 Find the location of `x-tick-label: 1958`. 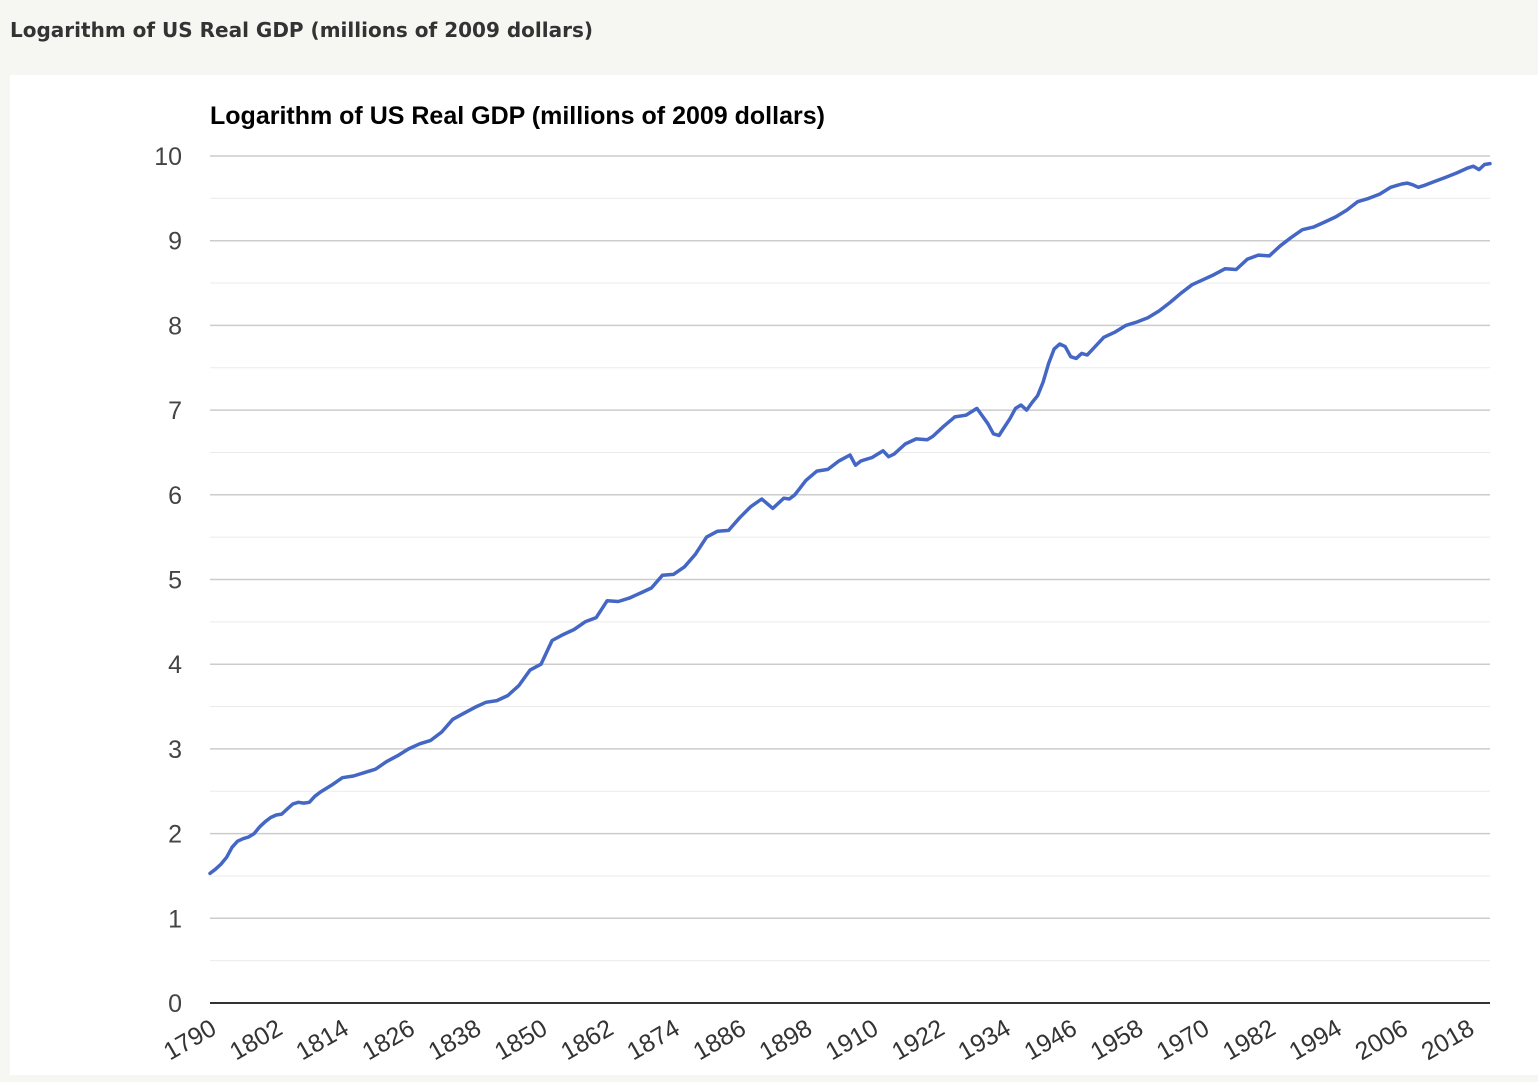

x-tick-label: 1958 is located at coordinates (1117, 1040).